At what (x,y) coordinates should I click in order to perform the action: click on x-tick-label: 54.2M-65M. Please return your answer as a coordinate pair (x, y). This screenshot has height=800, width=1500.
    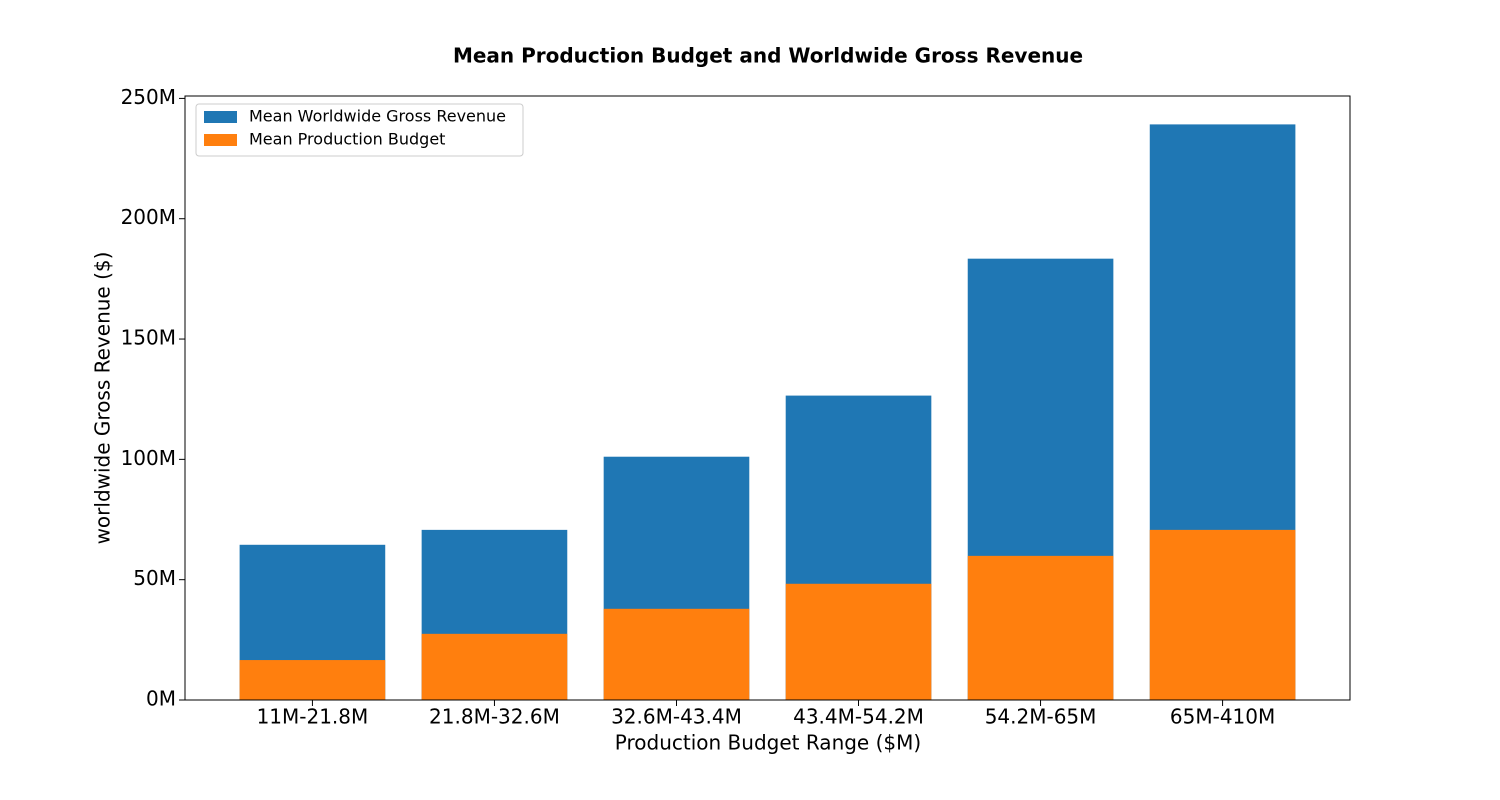
    Looking at the image, I should click on (1041, 717).